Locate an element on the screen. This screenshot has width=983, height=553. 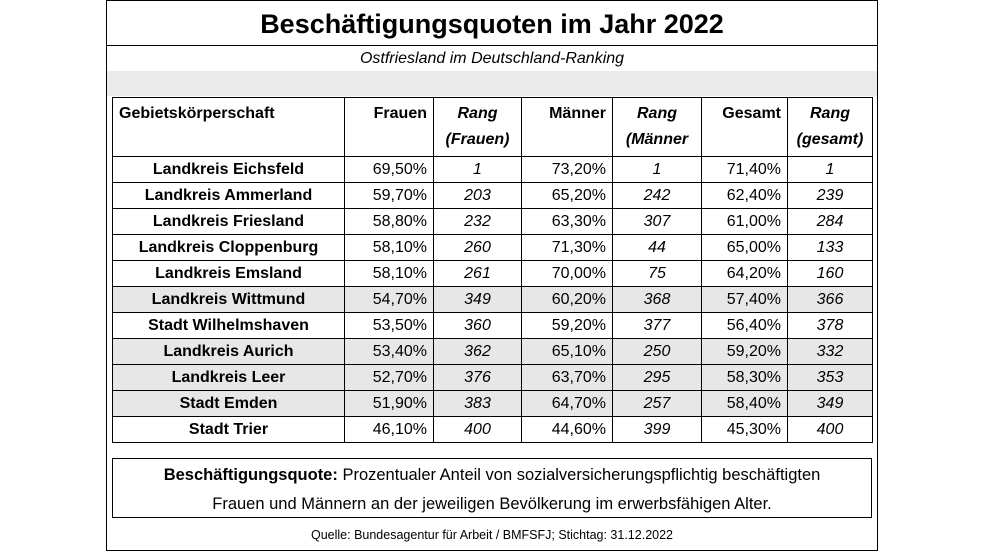
cell-name: Stadt Trier is located at coordinates (228, 429).